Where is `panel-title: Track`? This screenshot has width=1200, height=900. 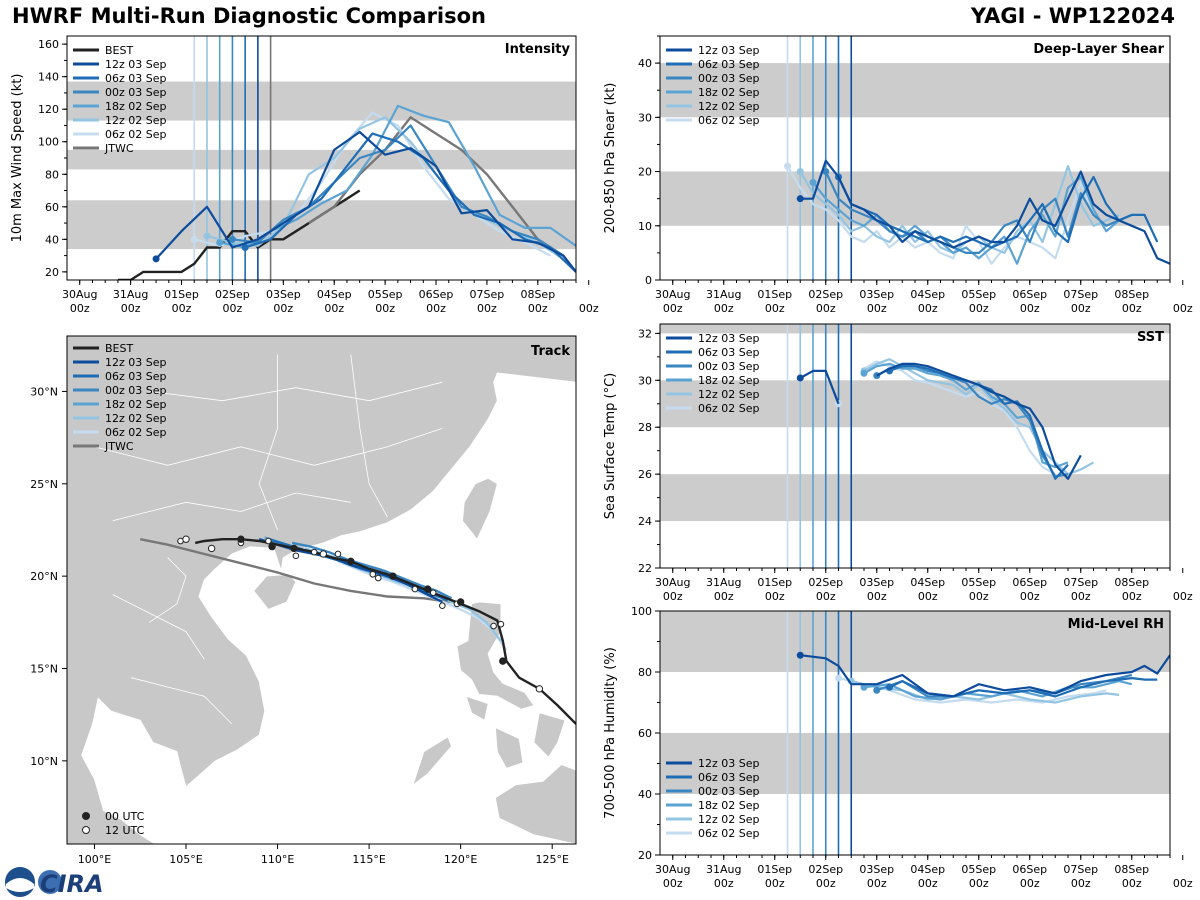
panel-title: Track is located at coordinates (550, 351).